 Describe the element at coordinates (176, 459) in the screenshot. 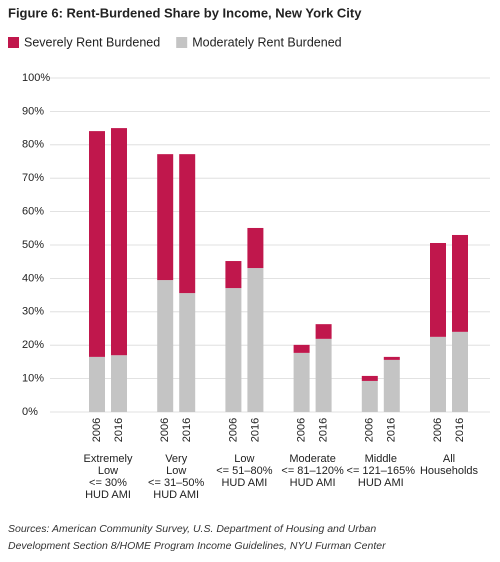

I see `group-label: Very` at that location.